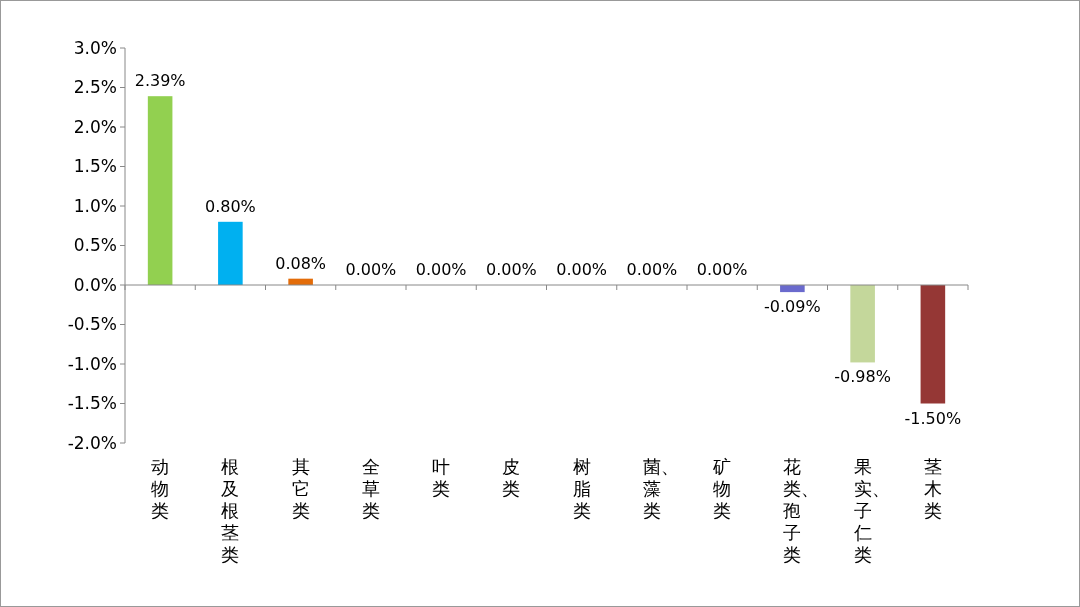  What do you see at coordinates (301, 263) in the screenshot?
I see `data-label: 0.08%` at bounding box center [301, 263].